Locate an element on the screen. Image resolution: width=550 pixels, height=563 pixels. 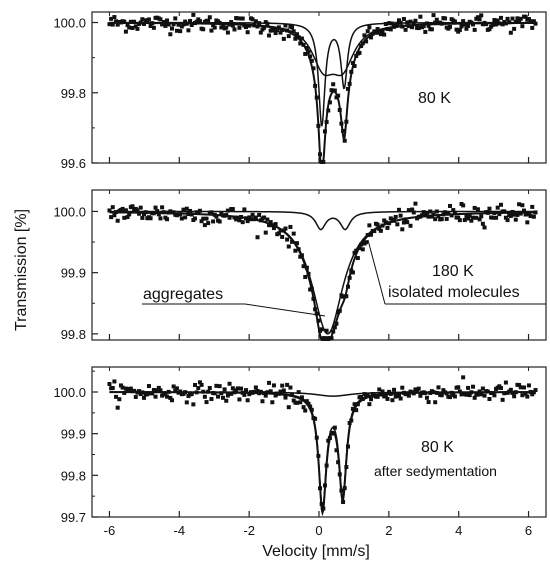
temperature-label: 180 K is located at coordinates (453, 271).